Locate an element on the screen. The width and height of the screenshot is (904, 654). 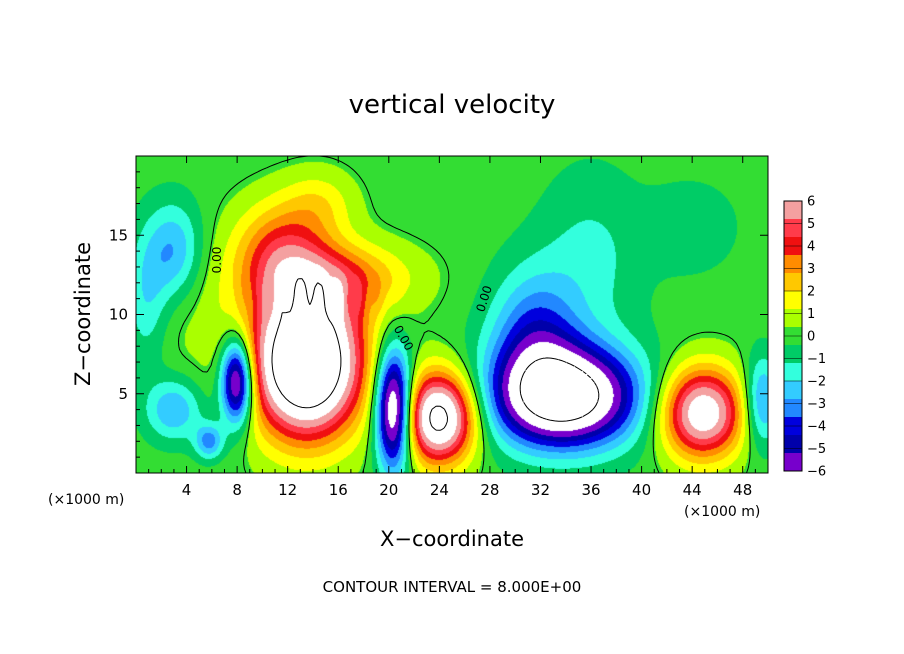
colorbar-tick-label: −1 is located at coordinates (816, 359).